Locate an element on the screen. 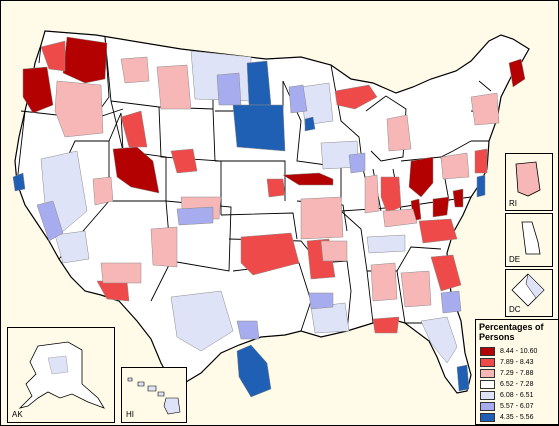 Image resolution: width=559 pixels, height=426 pixels. region-mt-west is located at coordinates (135, 70).